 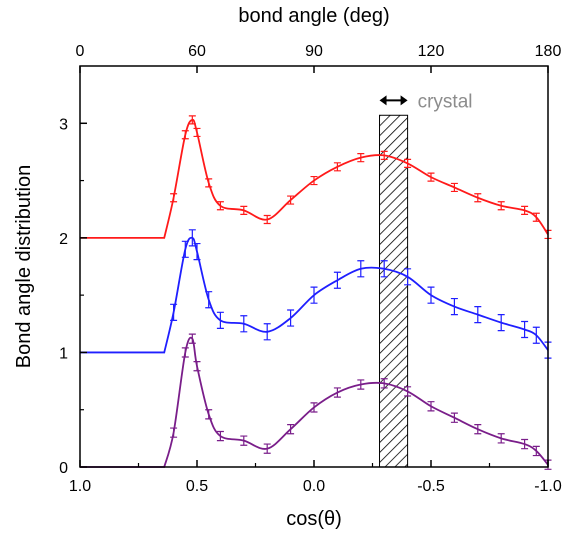 I want to click on crystal-arrow-left-head, so click(x=383, y=100).